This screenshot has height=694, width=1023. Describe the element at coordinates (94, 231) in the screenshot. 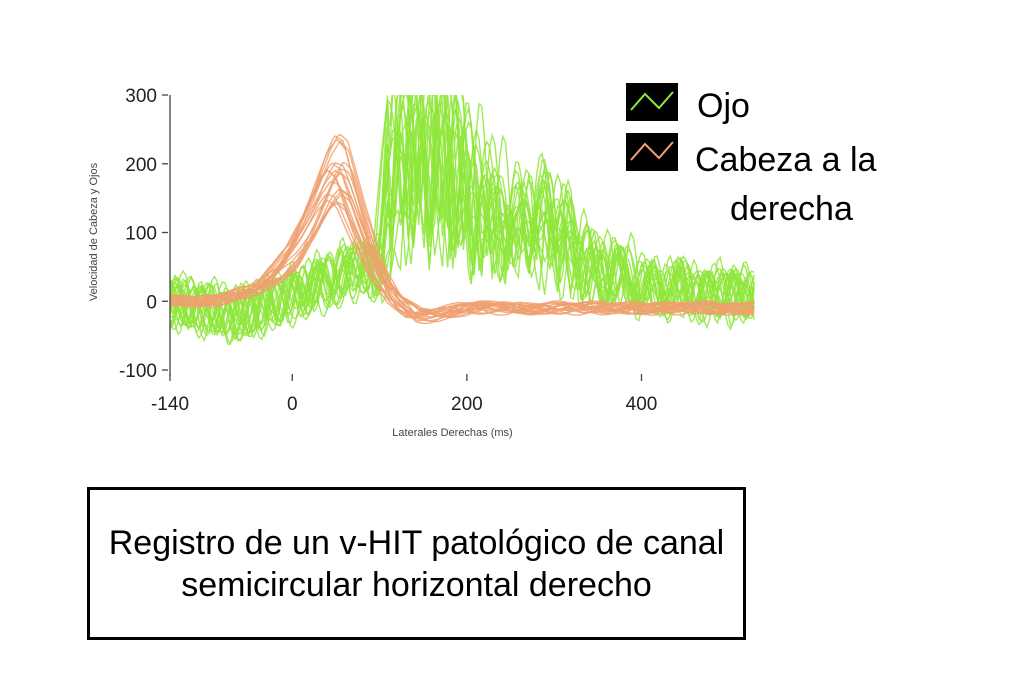

I see `y-axis-title: Velocidad de Cabeza y Ojos` at that location.